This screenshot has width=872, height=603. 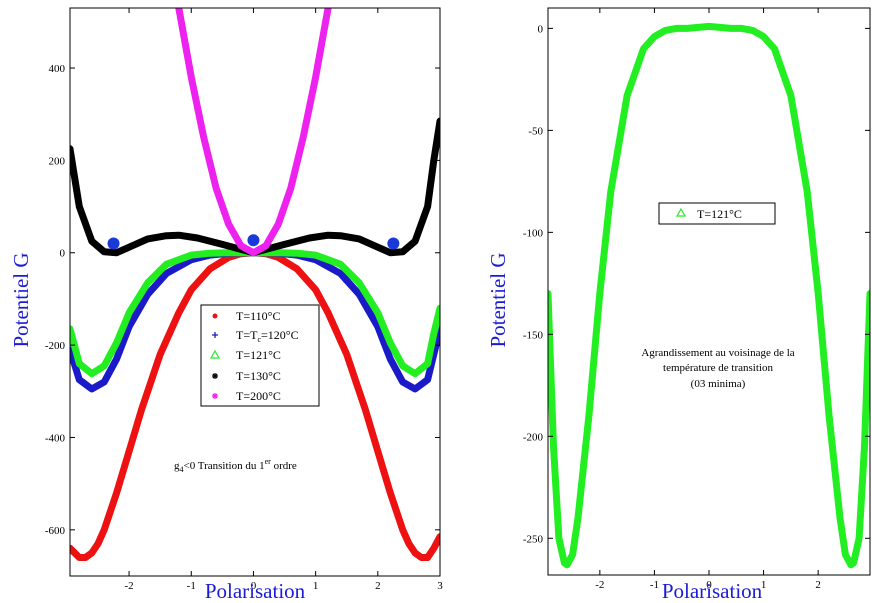 I want to click on y-tick-label: -400, so click(x=55, y=438).